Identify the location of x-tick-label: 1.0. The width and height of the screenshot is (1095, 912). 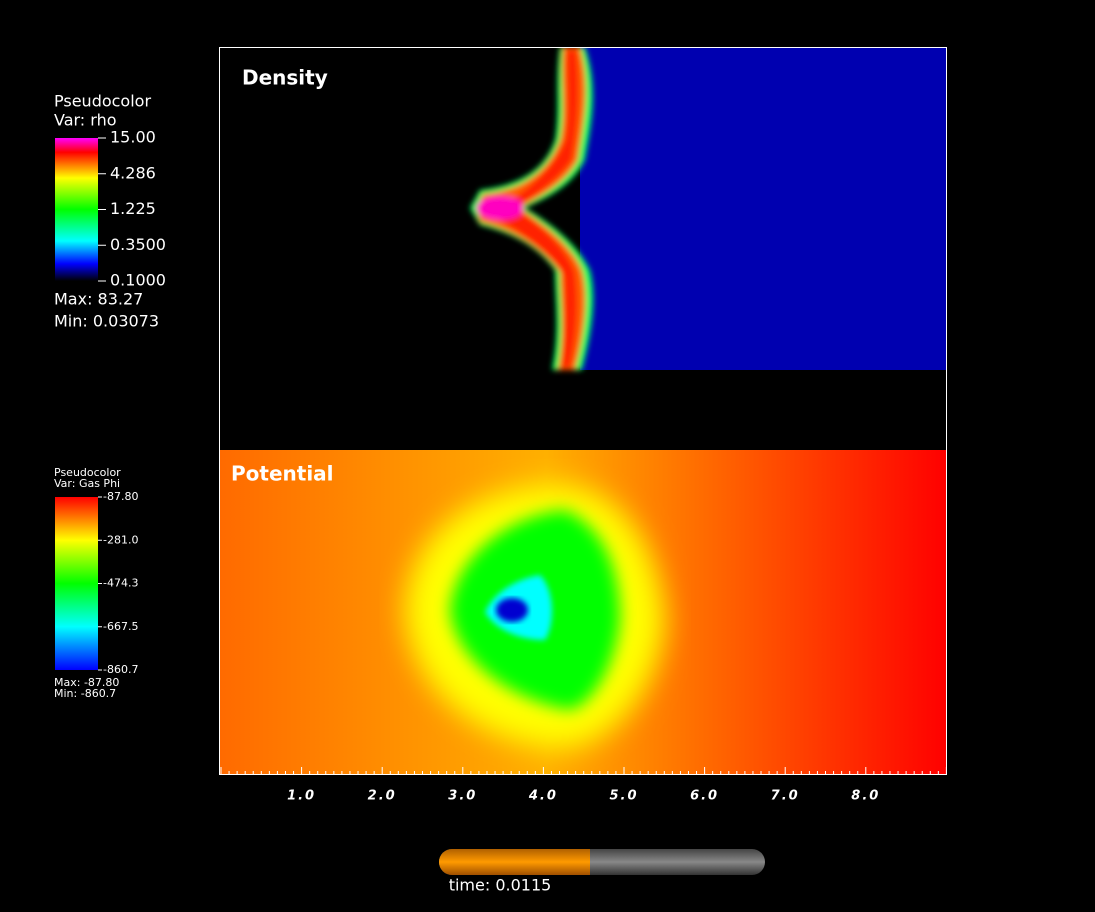
(301, 796).